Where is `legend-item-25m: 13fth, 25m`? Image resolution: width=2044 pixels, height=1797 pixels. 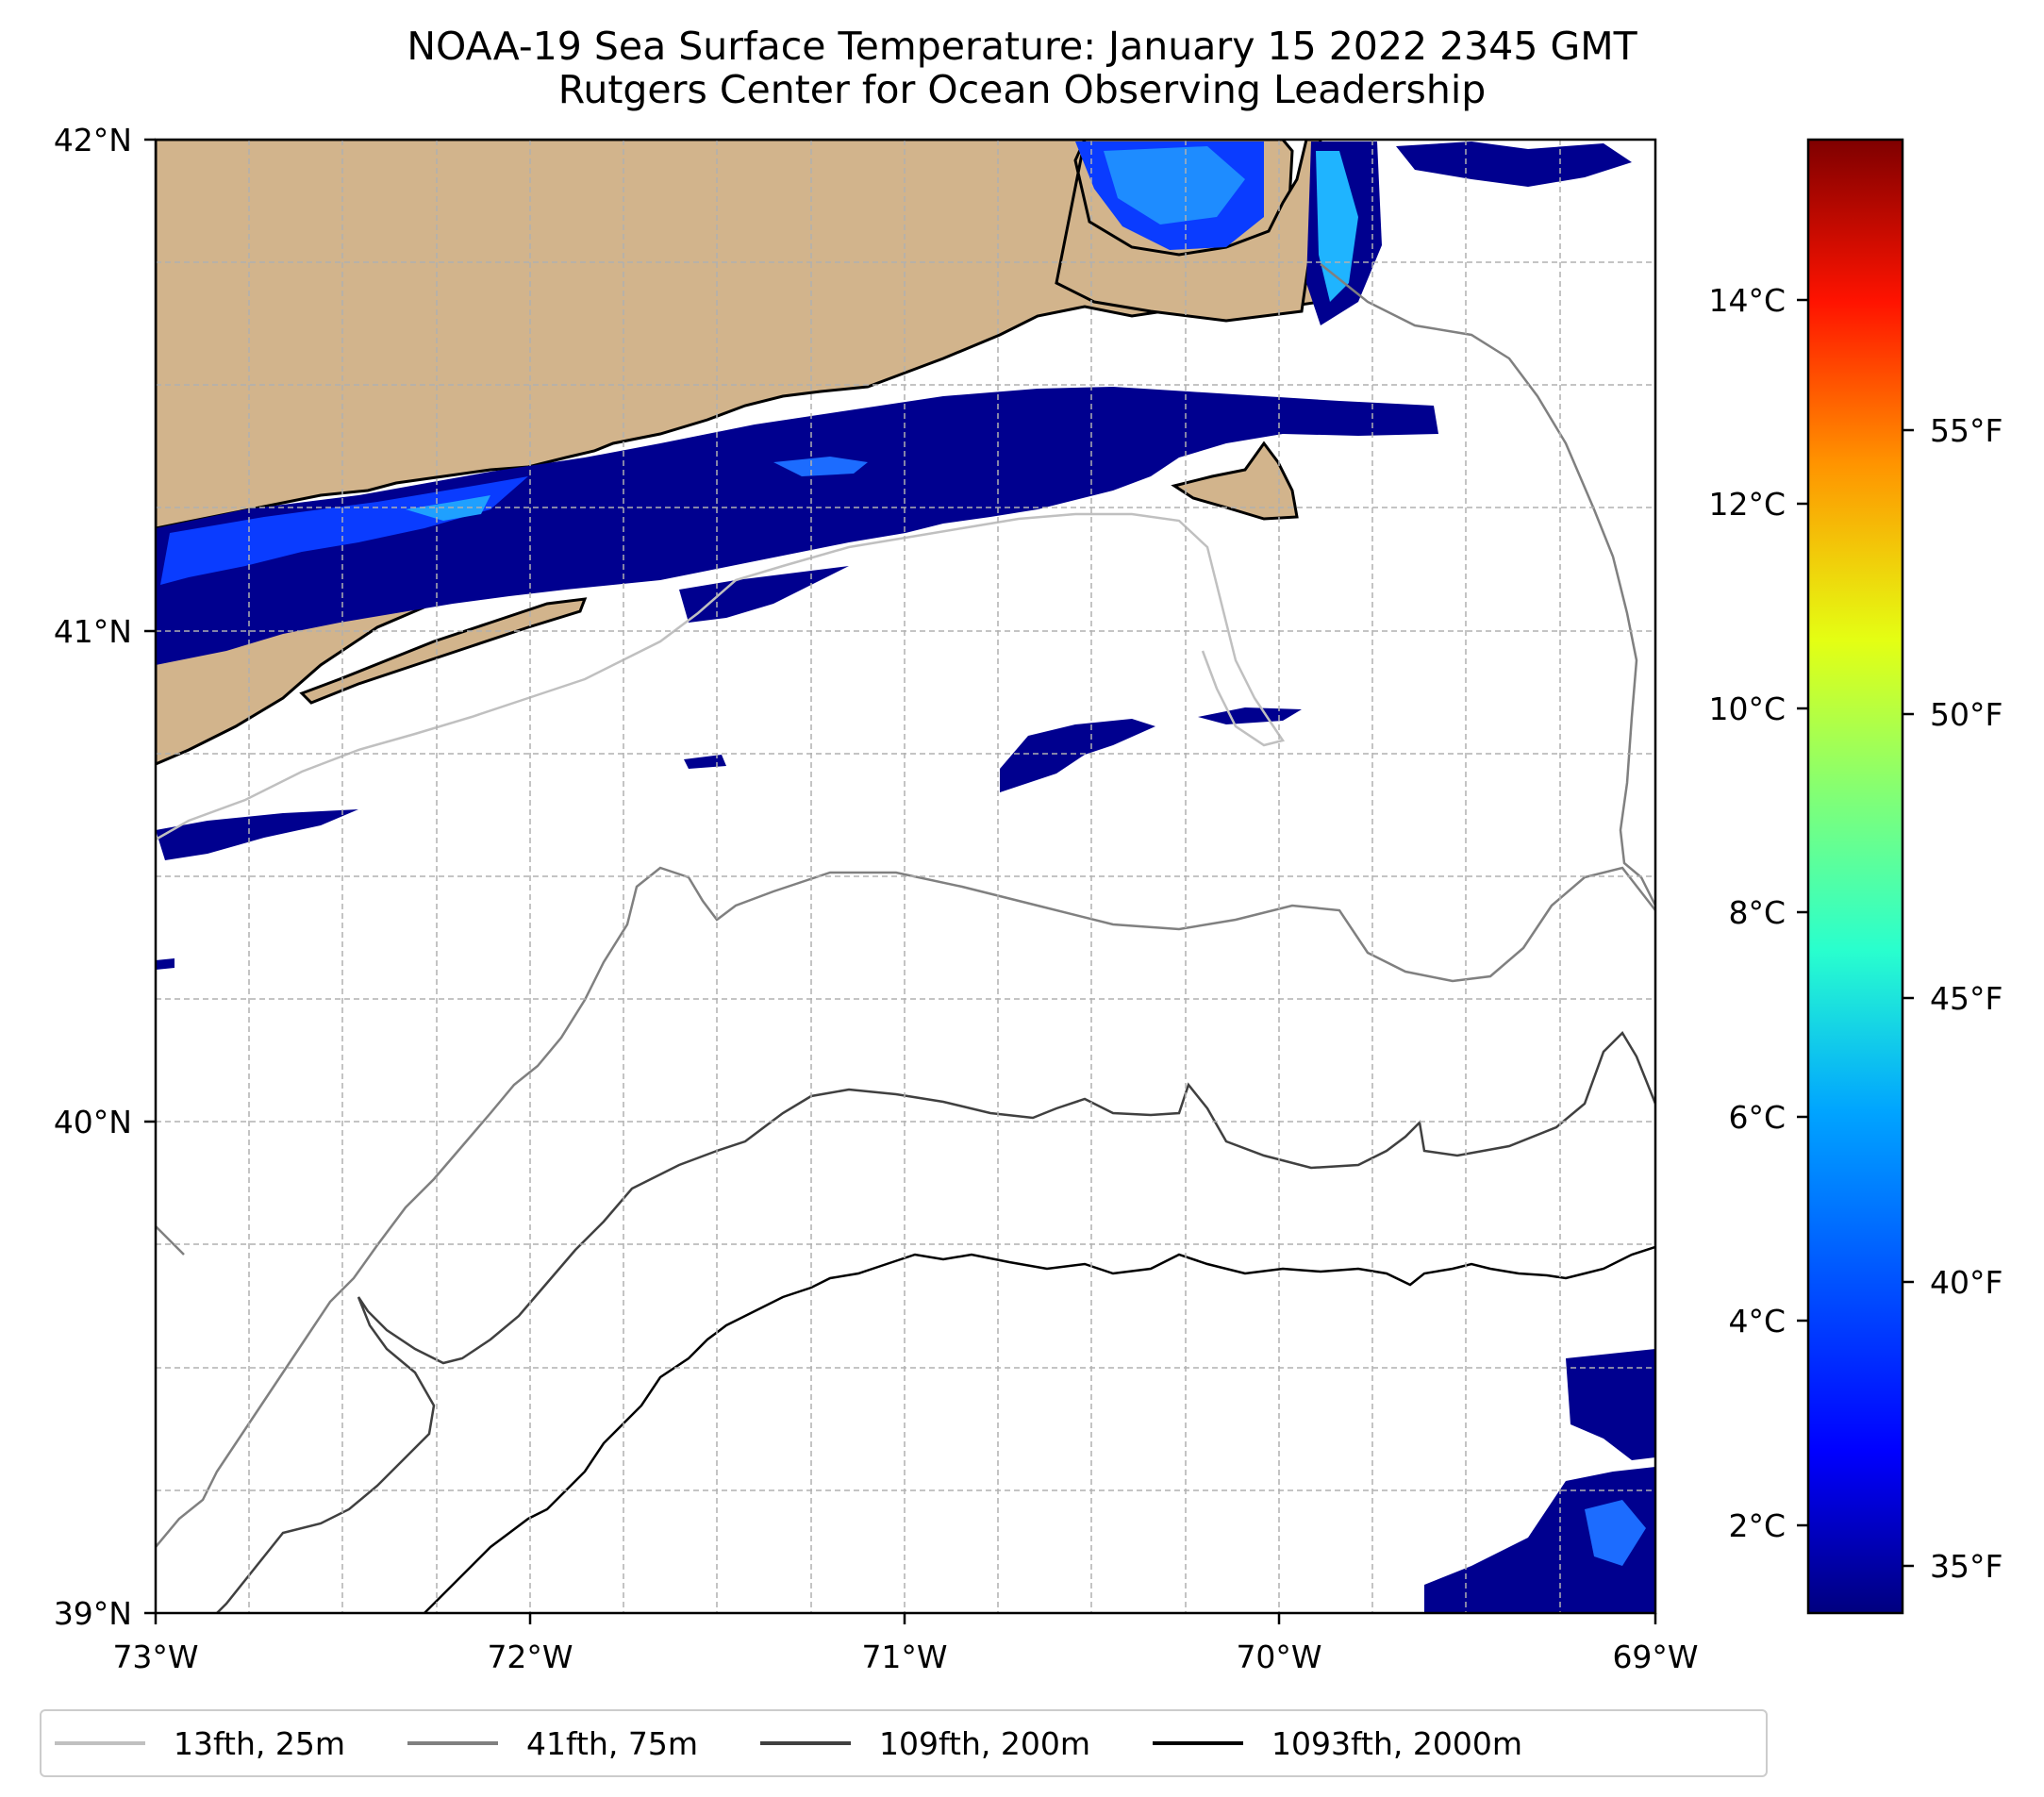
legend-item-25m: 13fth, 25m is located at coordinates (200, 1743).